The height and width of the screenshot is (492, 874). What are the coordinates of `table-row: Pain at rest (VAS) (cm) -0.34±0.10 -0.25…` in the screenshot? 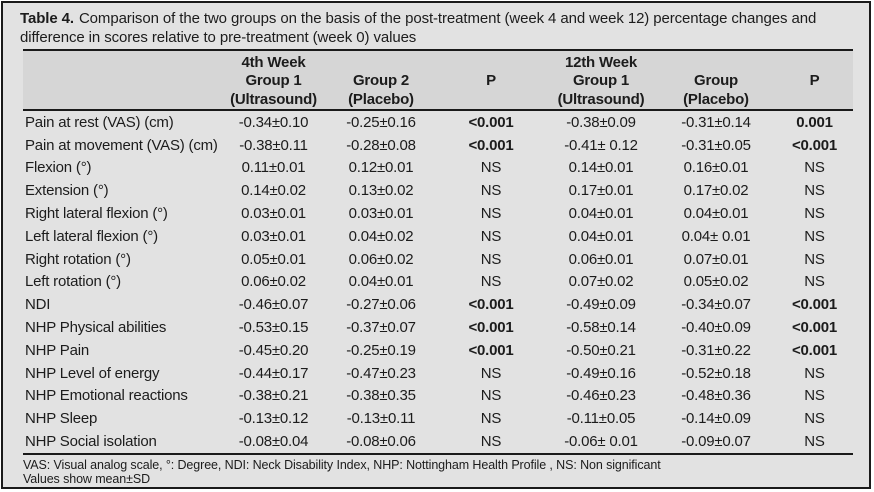 It's located at (438, 122).